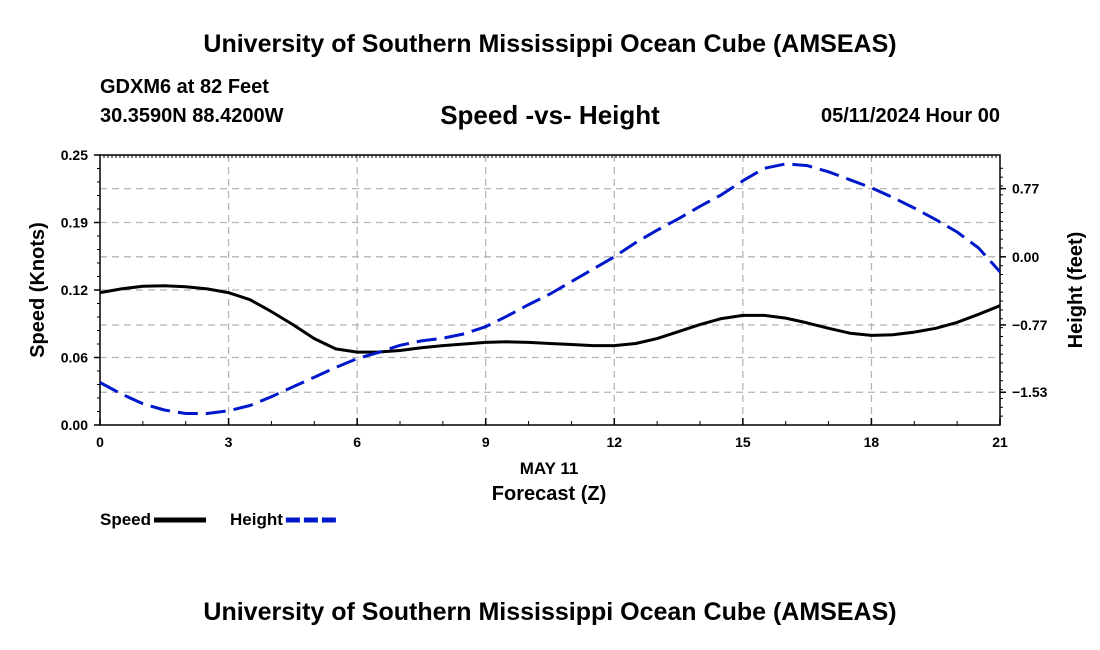  Describe the element at coordinates (549, 494) in the screenshot. I see `x-axis-label: Forecast (Z)` at that location.